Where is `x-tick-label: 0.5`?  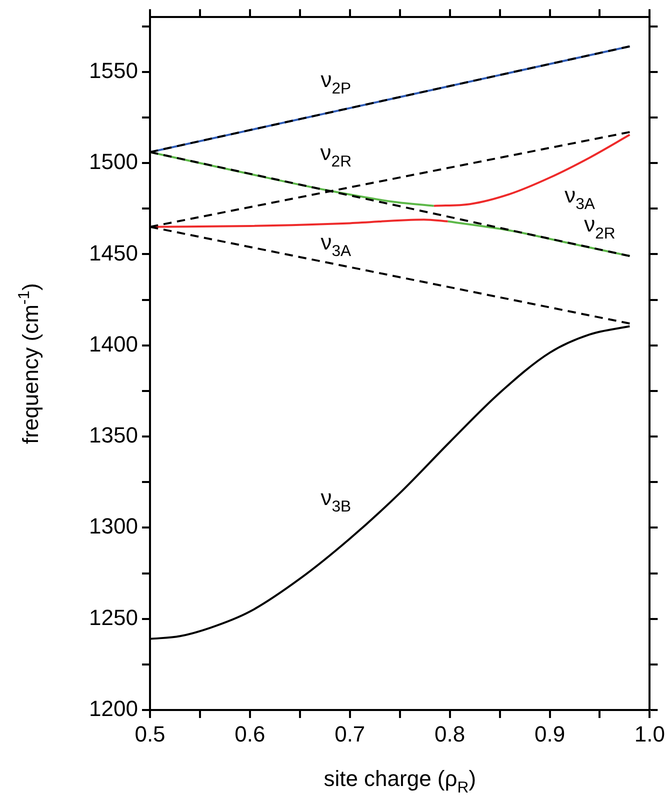 x-tick-label: 0.5 is located at coordinates (150, 733).